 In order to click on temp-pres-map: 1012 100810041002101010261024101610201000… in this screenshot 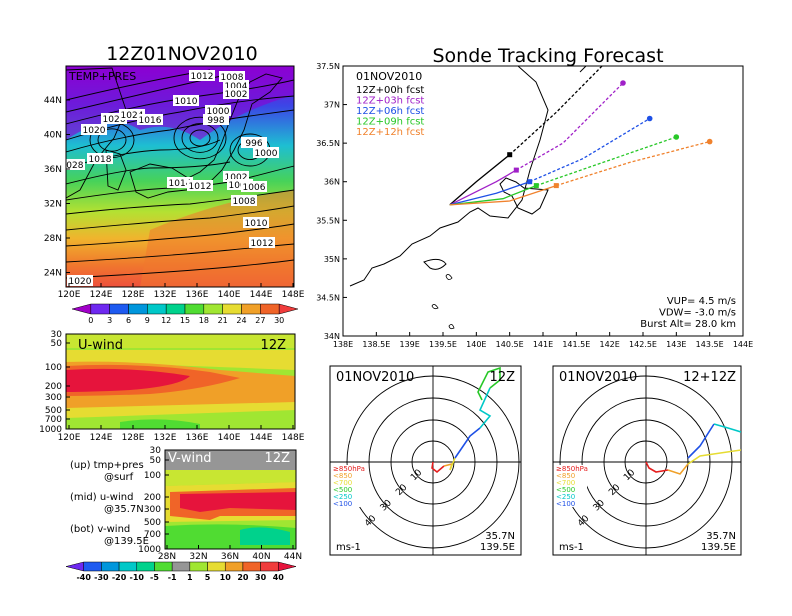, I will do `click(174, 195)`.